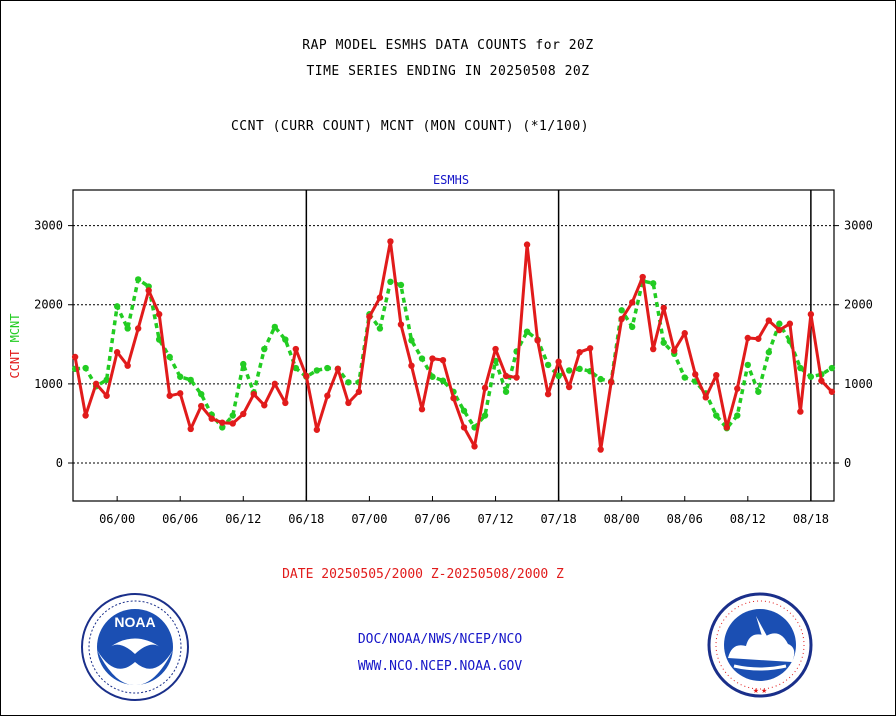 The width and height of the screenshot is (896, 716). What do you see at coordinates (48, 384) in the screenshot?
I see `y-tick-label-left: 1000` at bounding box center [48, 384].